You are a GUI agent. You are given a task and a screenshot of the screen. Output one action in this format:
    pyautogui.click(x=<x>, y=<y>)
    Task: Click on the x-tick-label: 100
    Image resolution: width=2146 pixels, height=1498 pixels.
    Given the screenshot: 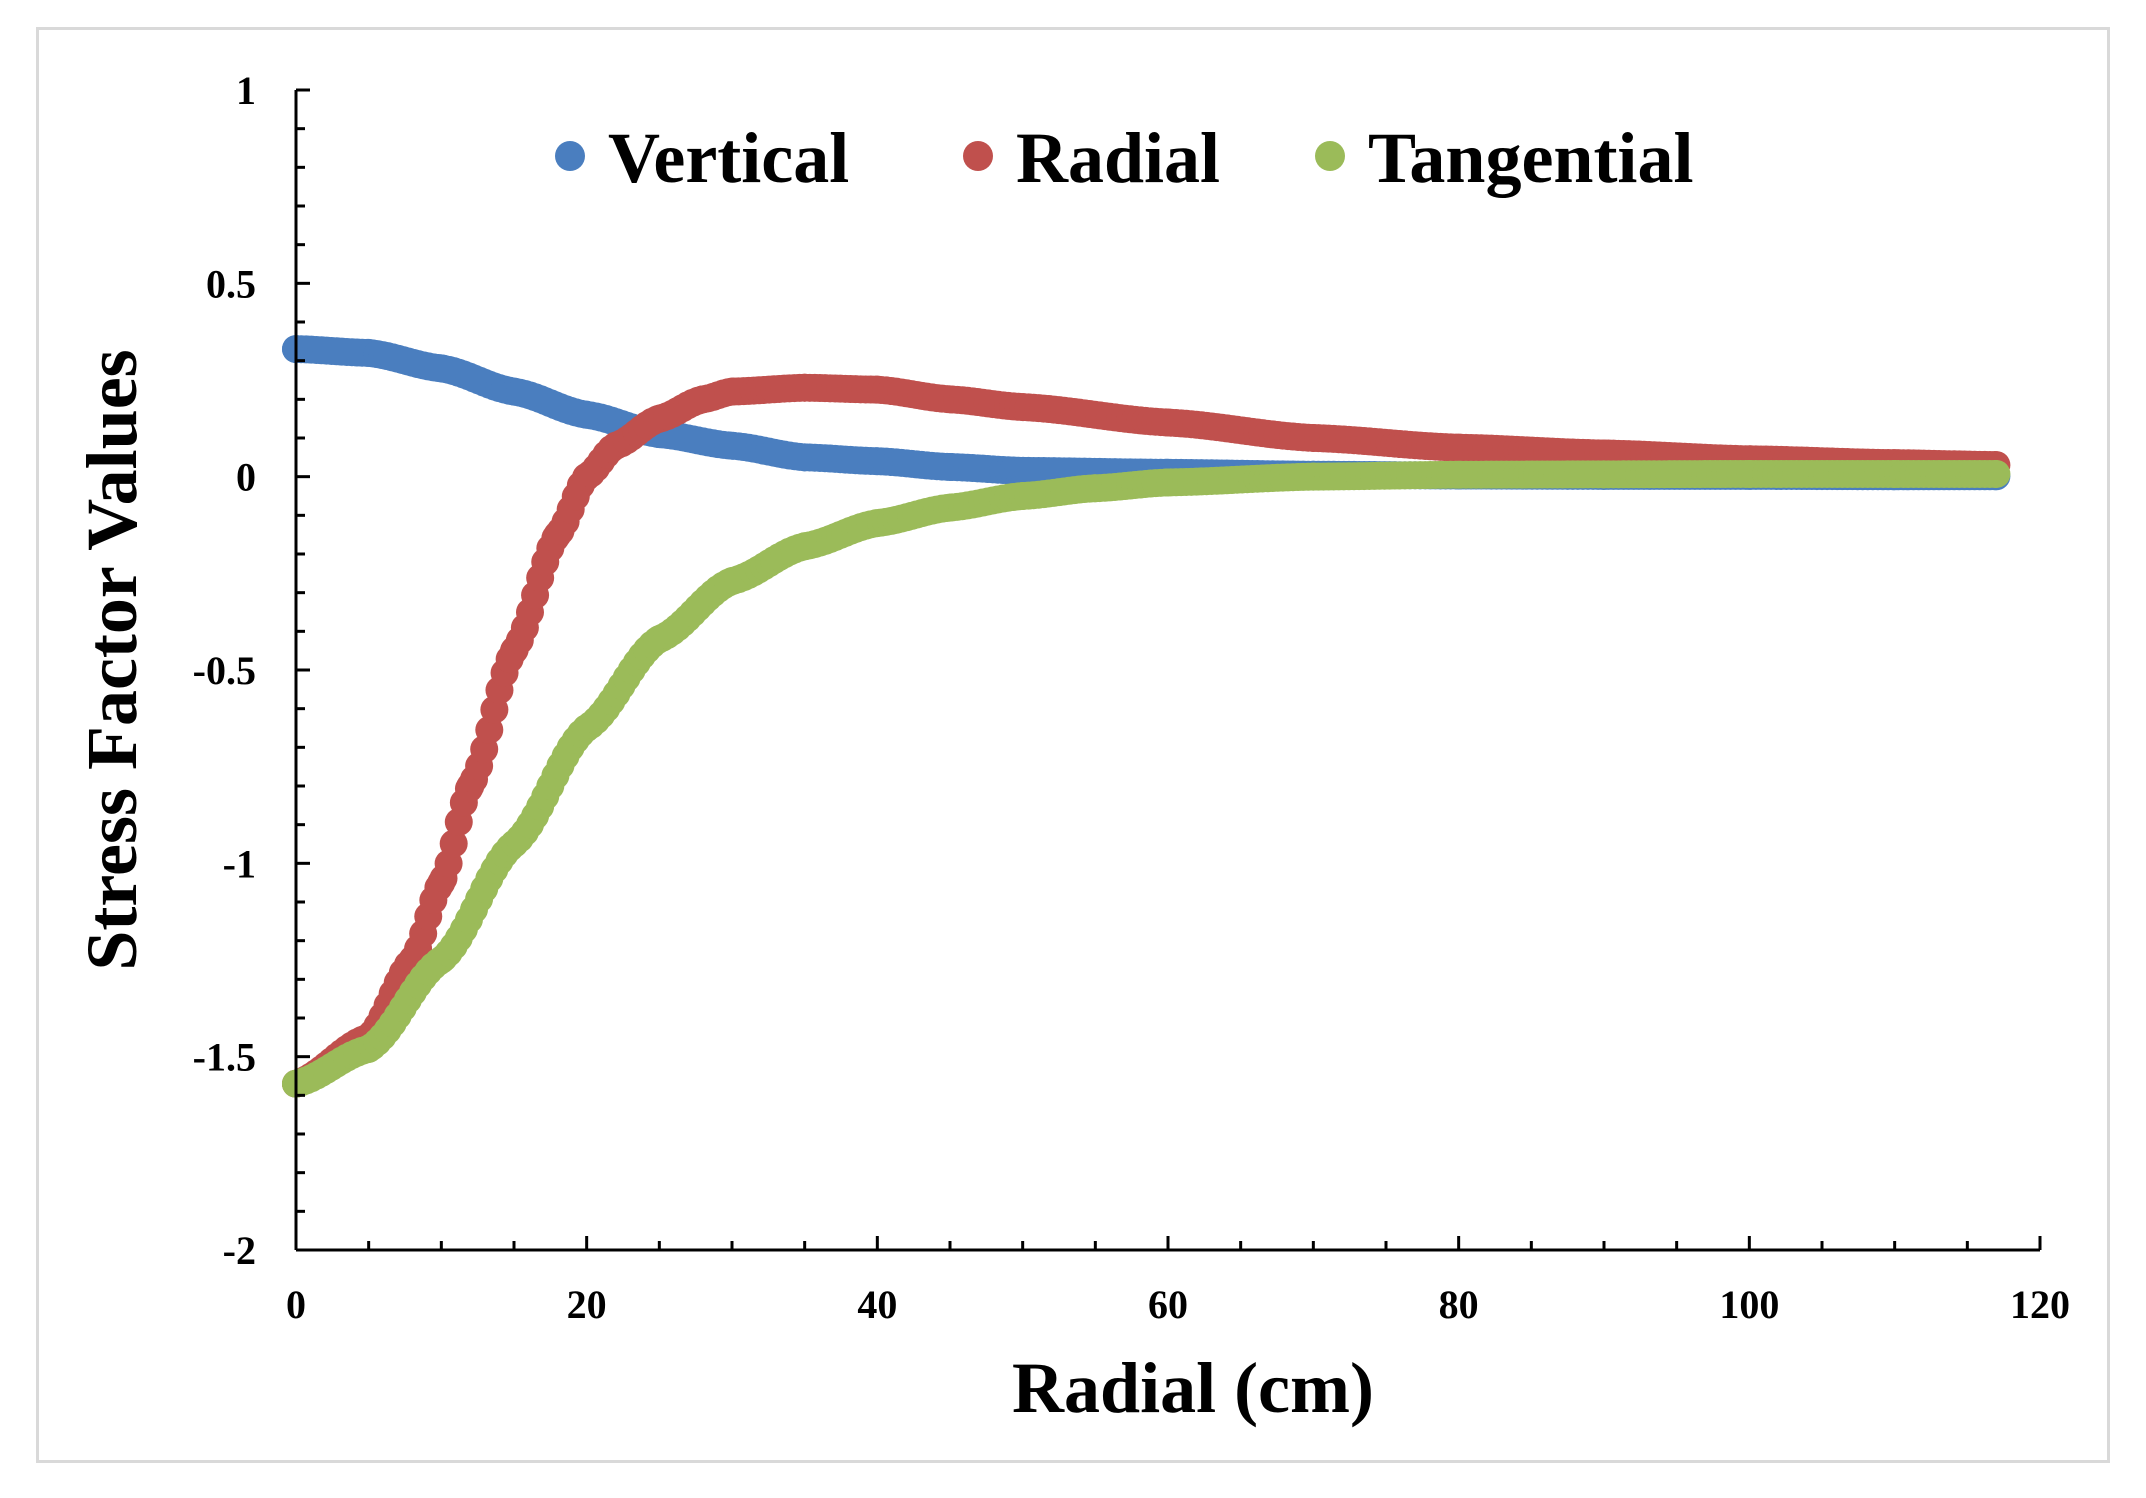 What is the action you would take?
    pyautogui.click(x=1749, y=1304)
    